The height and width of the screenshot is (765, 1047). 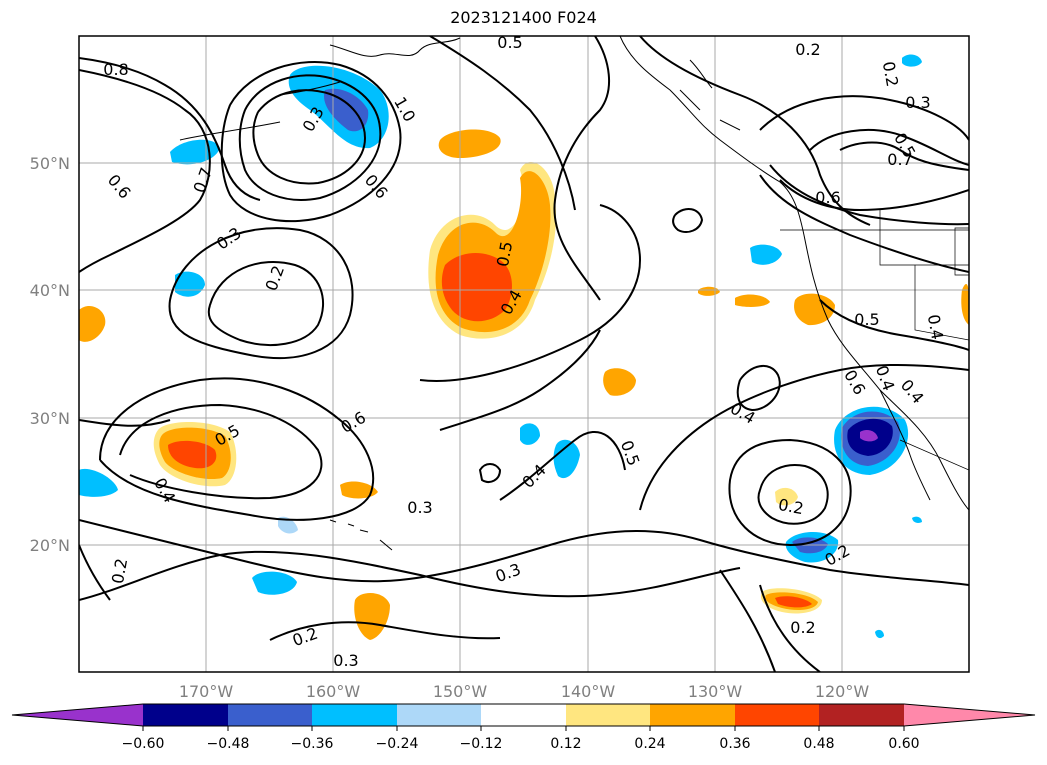 What do you see at coordinates (77, 715) in the screenshot?
I see `colorbar-extend-low` at bounding box center [77, 715].